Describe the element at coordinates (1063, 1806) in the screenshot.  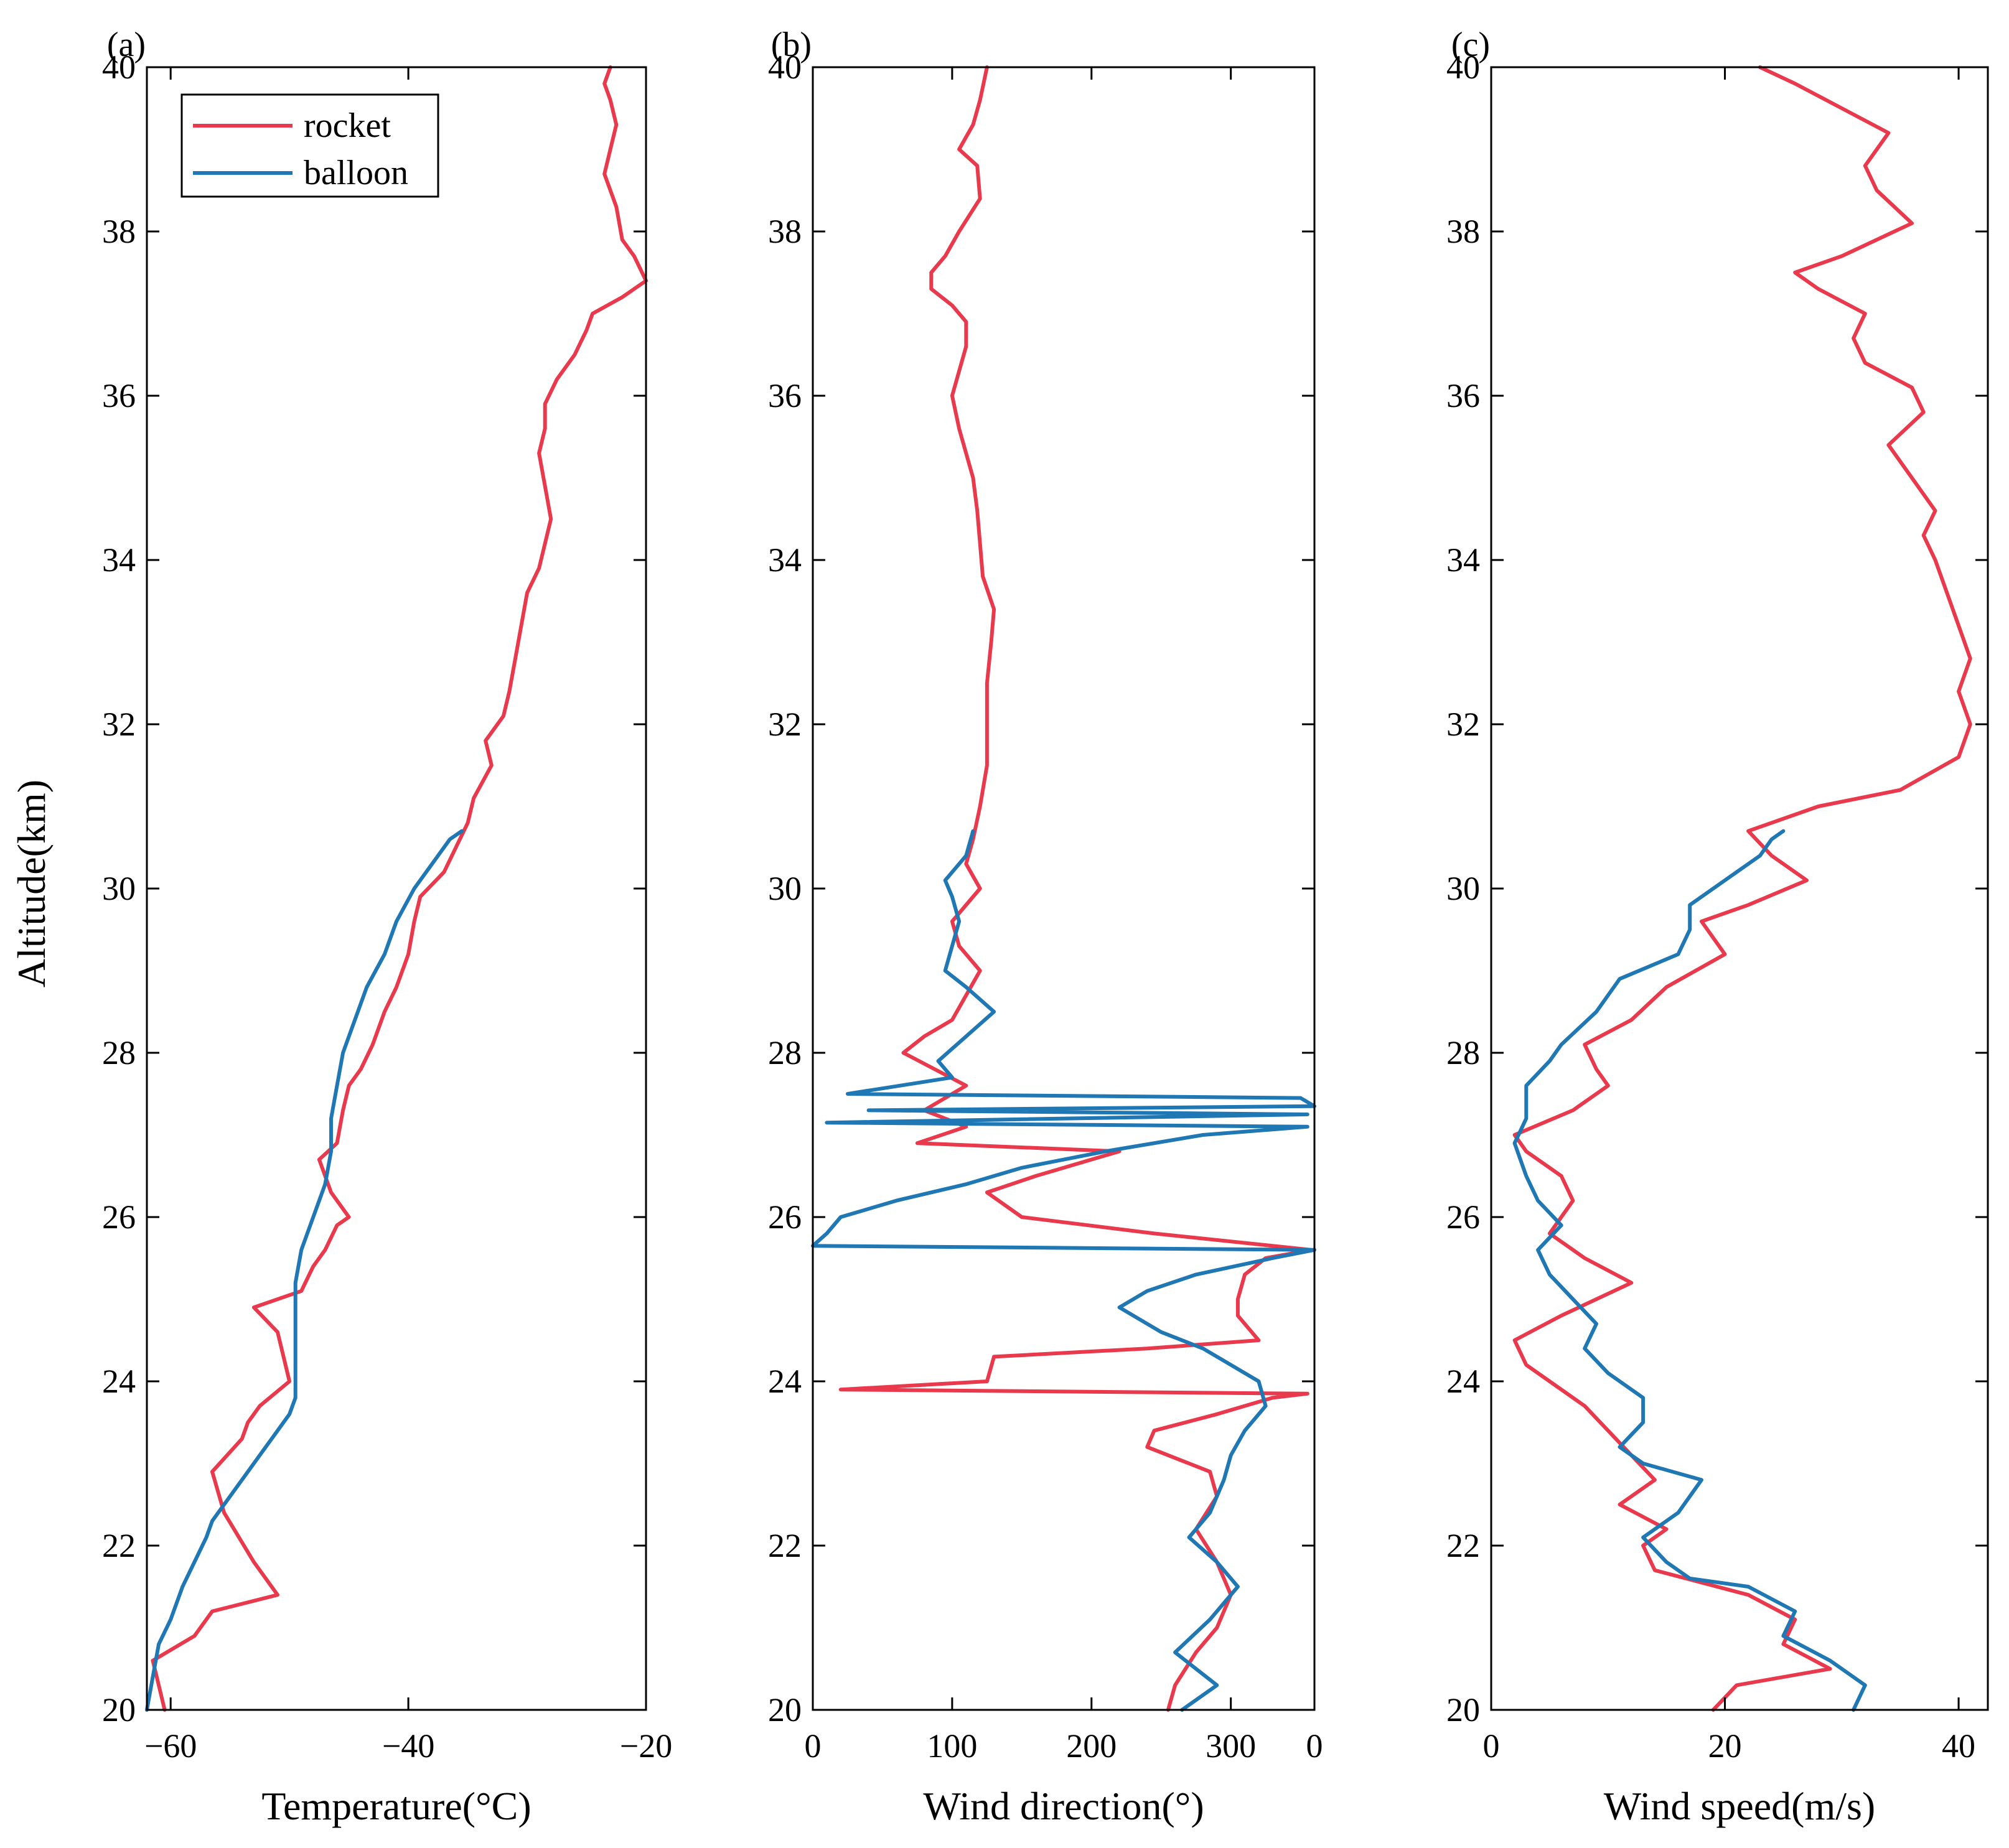
I see `x-axis-title: Wind direction(°)` at that location.